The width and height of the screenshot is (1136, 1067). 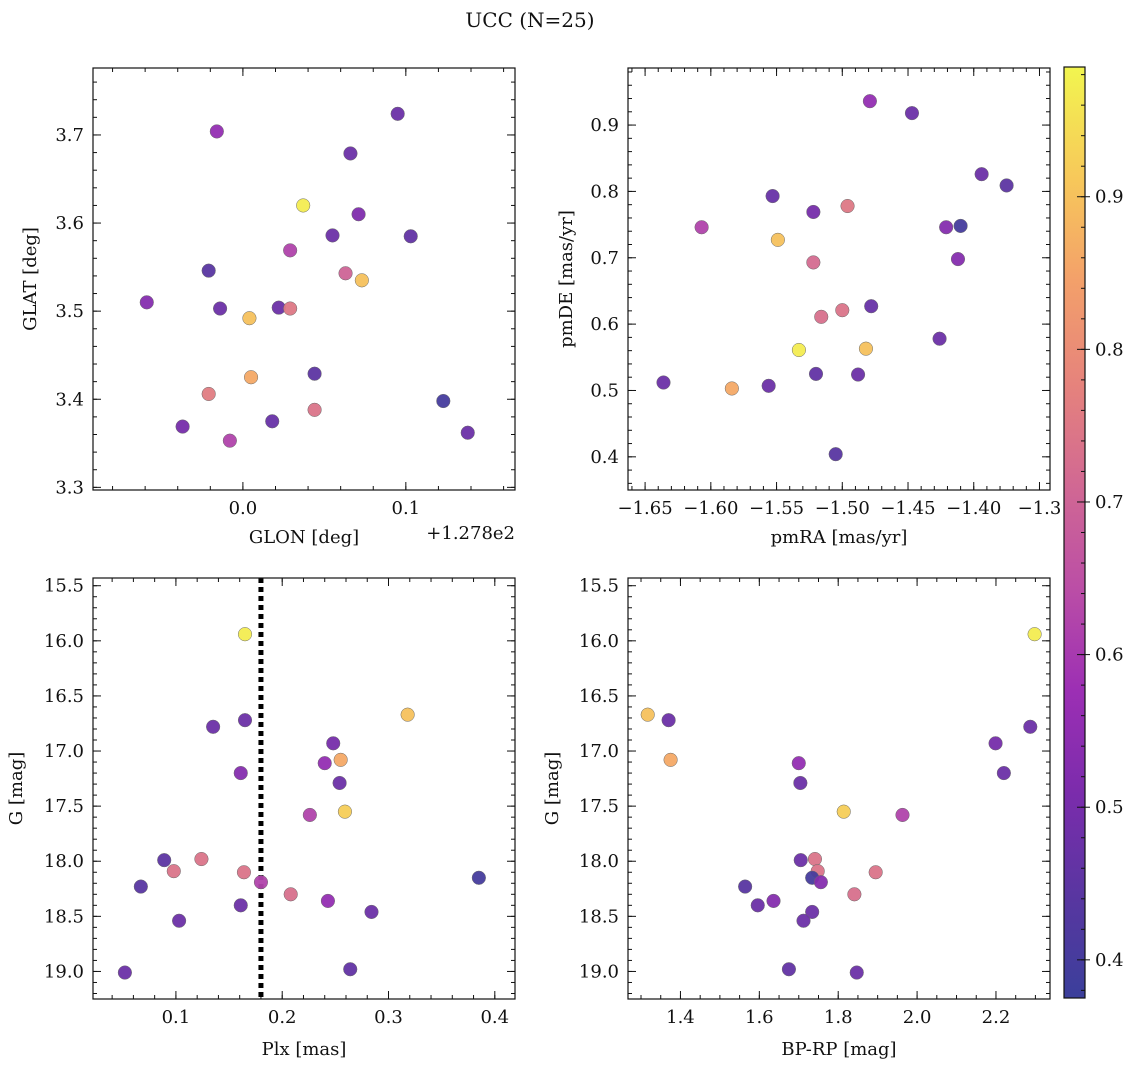 What do you see at coordinates (1093, 532) in the screenshot?
I see `colorbar: 0.4 0.5 0.6 0.7 0.8 0.9` at bounding box center [1093, 532].